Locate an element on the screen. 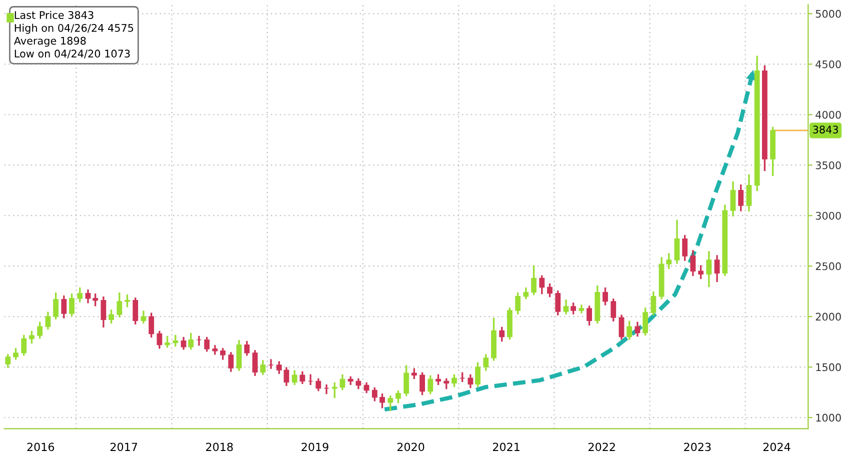 The width and height of the screenshot is (848, 456). annotation: Low on 04/24/20 1073 is located at coordinates (72, 54).